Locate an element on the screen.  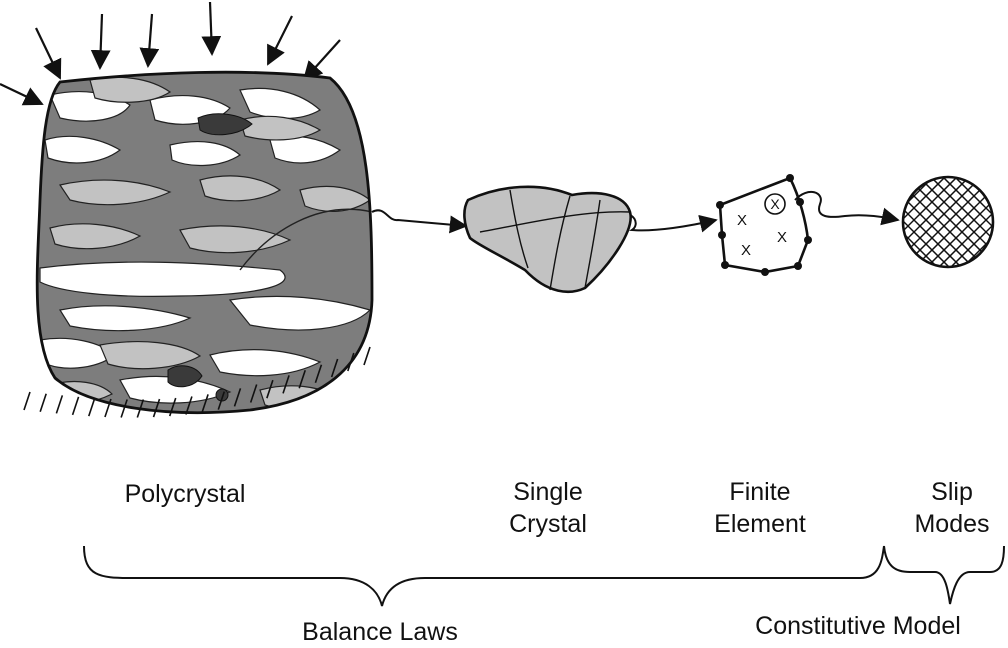
arrow-crystal-to-element is located at coordinates (667, 223).